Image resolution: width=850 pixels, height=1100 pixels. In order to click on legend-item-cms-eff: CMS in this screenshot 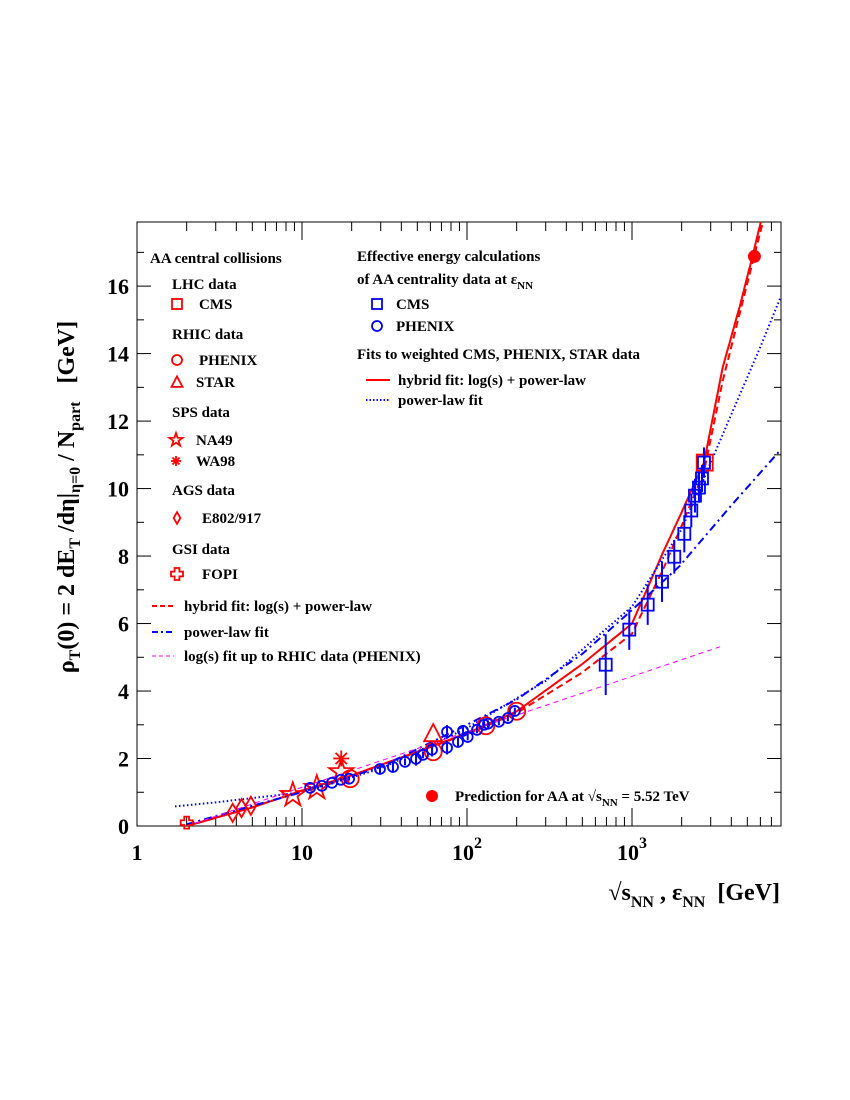, I will do `click(412, 305)`.